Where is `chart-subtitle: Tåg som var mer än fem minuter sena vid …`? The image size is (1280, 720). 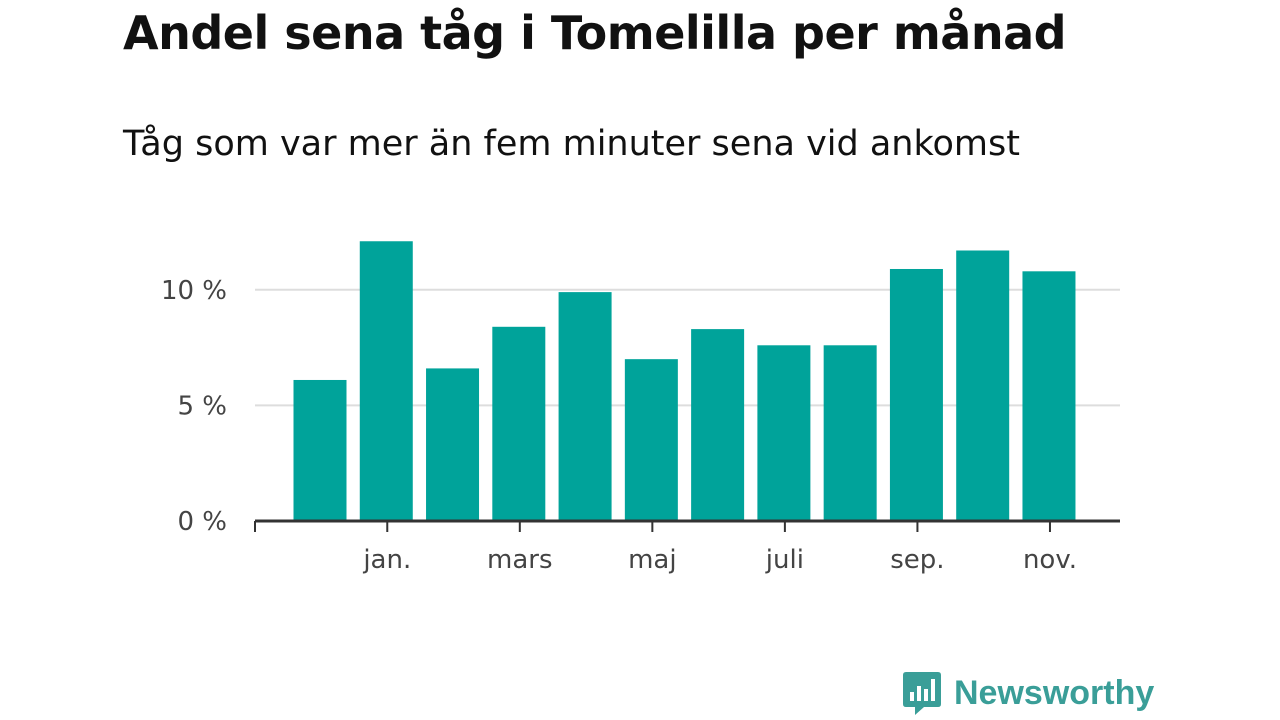
chart-subtitle: Tåg som var mer än fem minuter sena vid … is located at coordinates (571, 144).